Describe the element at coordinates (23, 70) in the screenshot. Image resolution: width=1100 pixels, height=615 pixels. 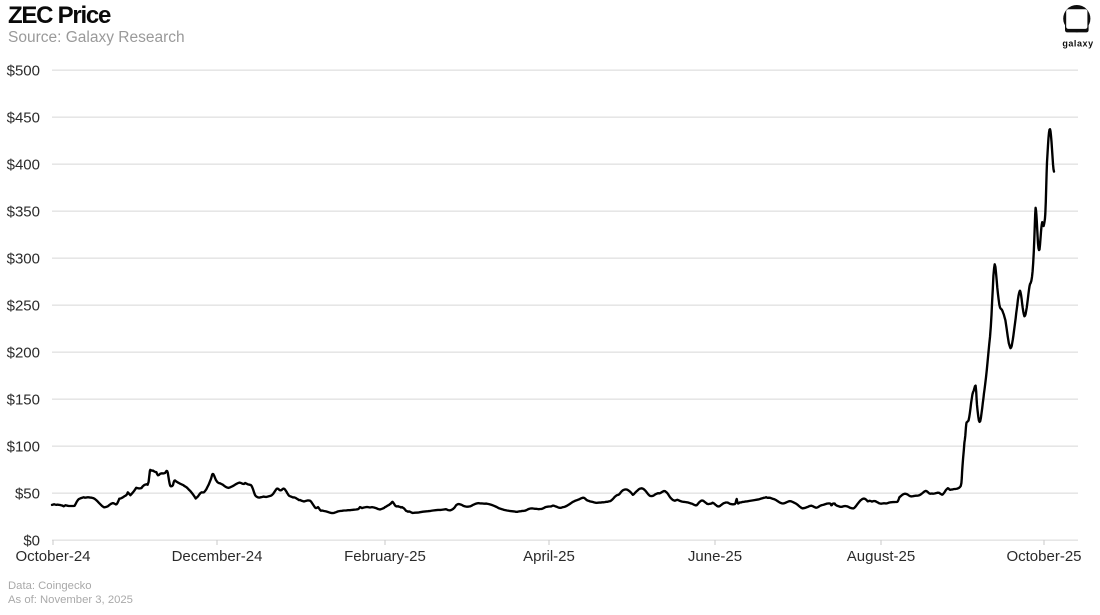
I see `svg-text: $500` at that location.